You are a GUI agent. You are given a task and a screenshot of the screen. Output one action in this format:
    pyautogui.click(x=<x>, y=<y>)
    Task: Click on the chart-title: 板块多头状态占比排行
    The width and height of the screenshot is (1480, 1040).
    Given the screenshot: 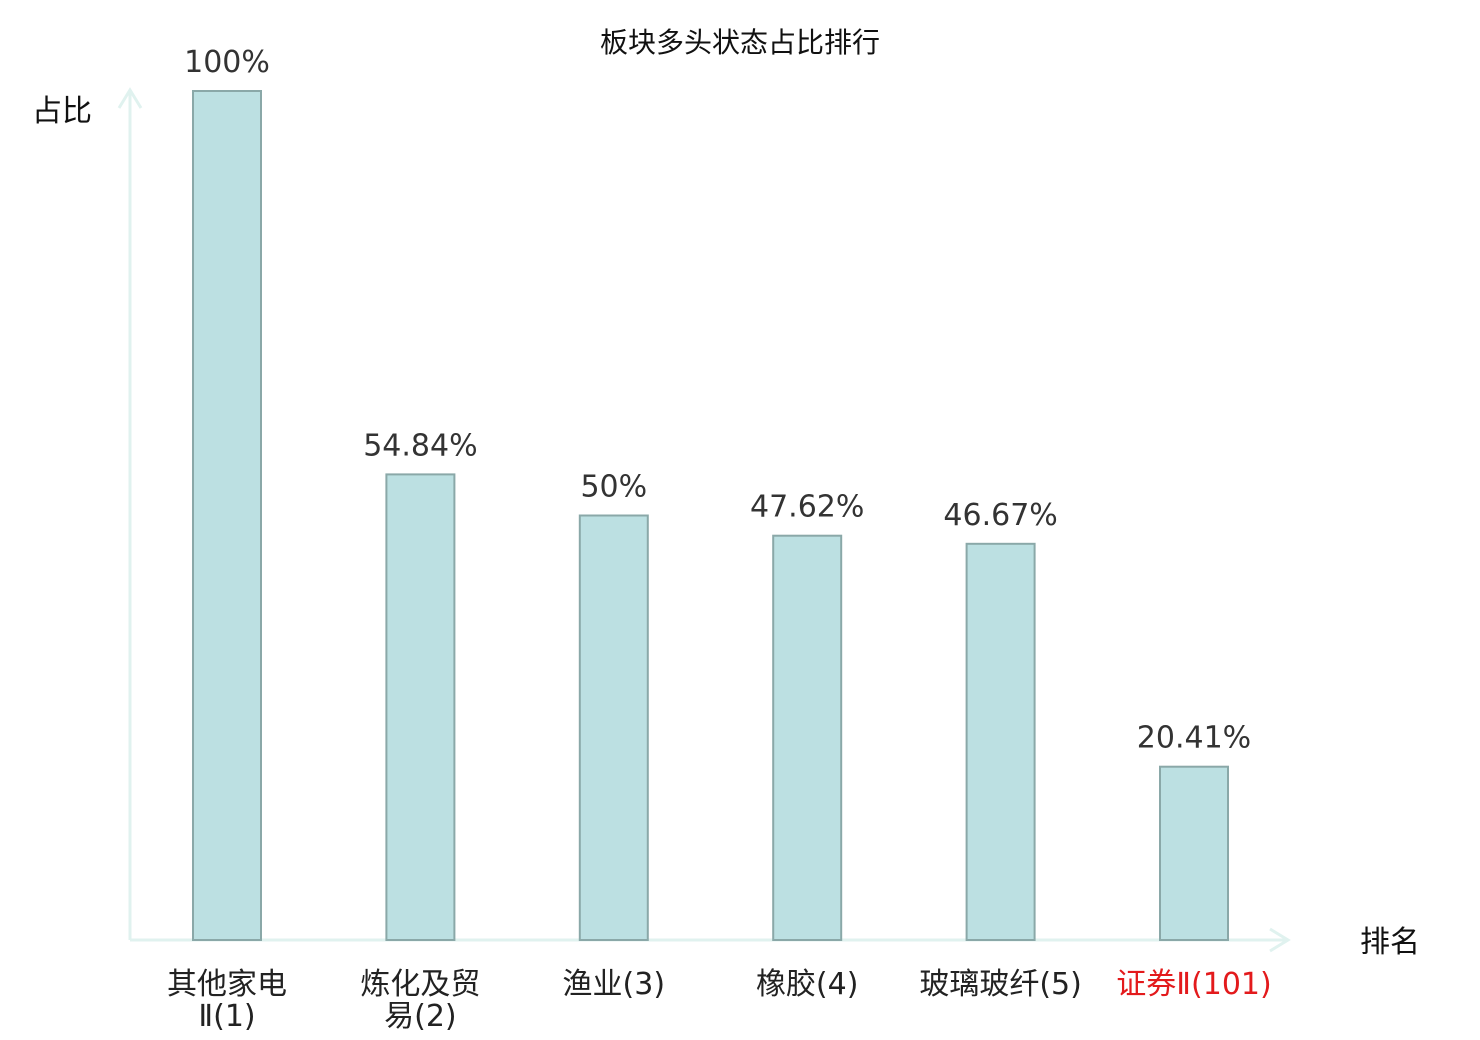 What is the action you would take?
    pyautogui.click(x=740, y=42)
    